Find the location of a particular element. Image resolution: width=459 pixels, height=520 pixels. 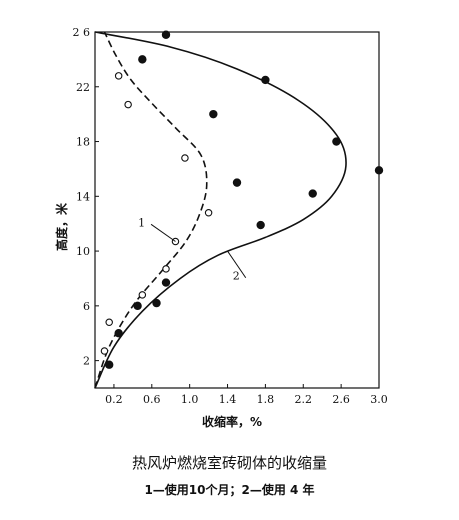

y-axis-label: 高度，米 is located at coordinates (61, 226).